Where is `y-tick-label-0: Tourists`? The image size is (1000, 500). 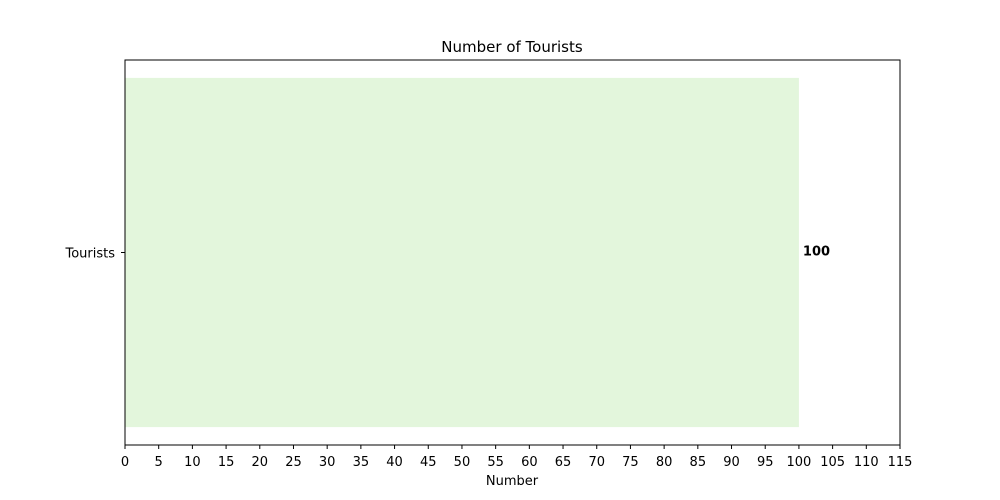 y-tick-label-0: Tourists is located at coordinates (89, 254).